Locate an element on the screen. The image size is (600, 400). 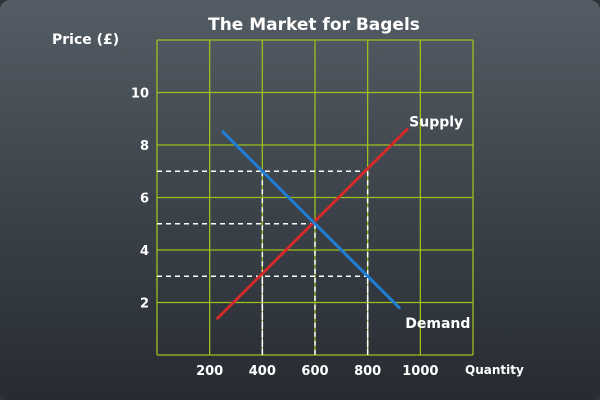
x-tick-label: 200 is located at coordinates (209, 371).